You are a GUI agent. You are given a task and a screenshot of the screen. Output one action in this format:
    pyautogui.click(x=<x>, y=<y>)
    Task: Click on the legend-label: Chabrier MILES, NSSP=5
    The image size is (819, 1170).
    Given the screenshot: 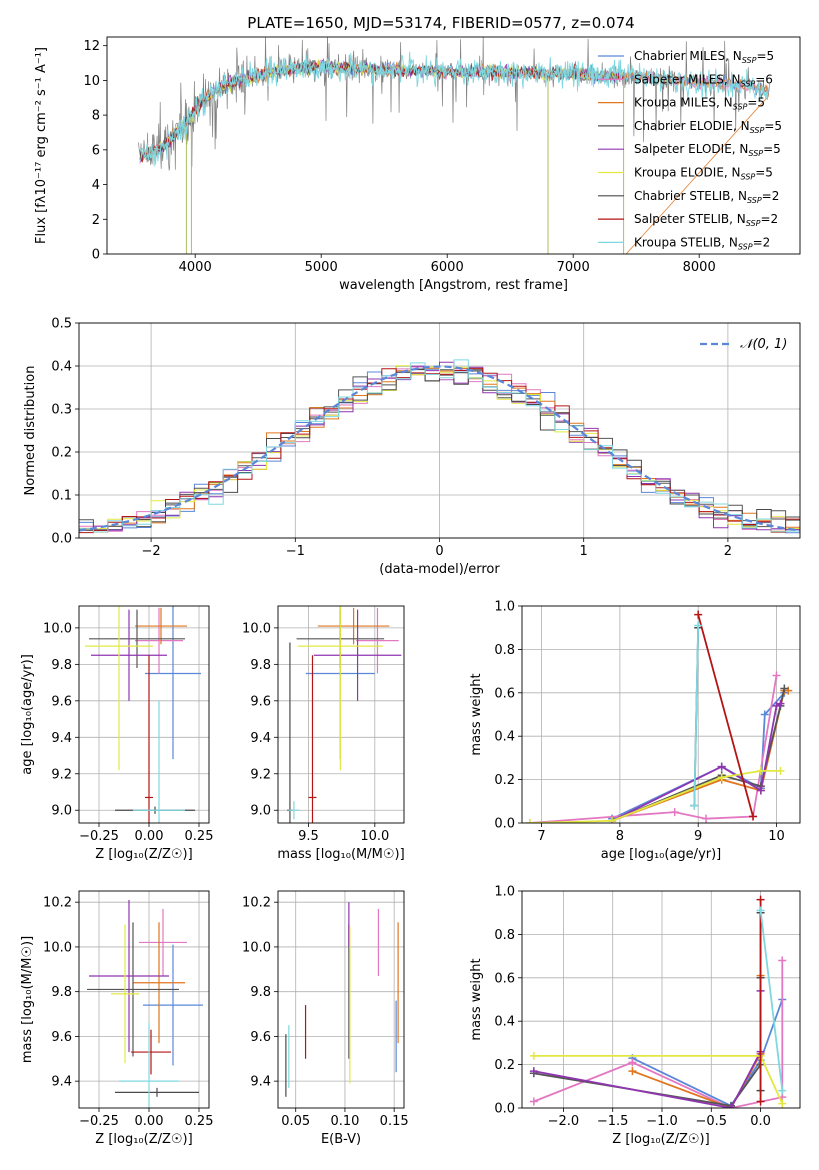 What is the action you would take?
    pyautogui.click(x=704, y=57)
    